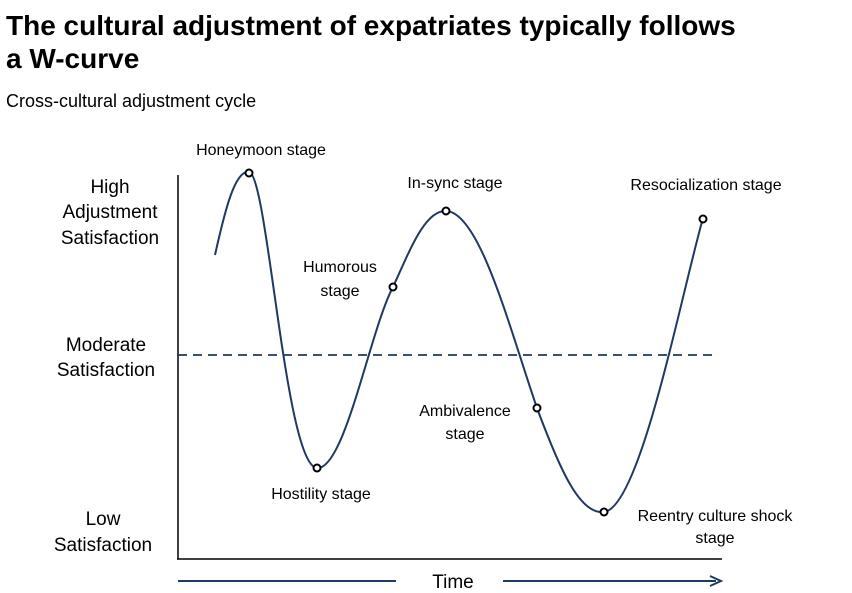 This screenshot has width=852, height=593. Describe the element at coordinates (261, 150) in the screenshot. I see `stage-label: Honeymoon stage` at that location.